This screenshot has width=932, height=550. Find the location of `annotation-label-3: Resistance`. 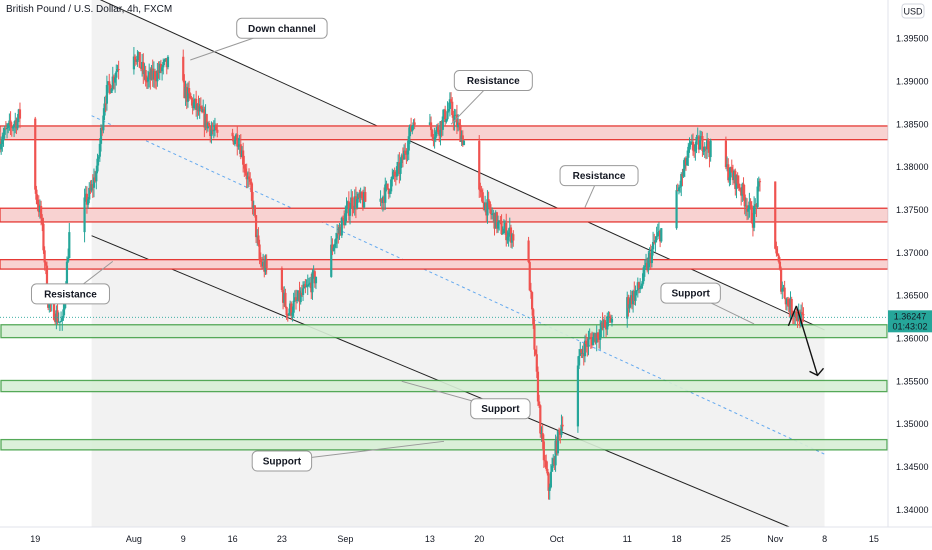

annotation-label-3: Resistance is located at coordinates (599, 176).